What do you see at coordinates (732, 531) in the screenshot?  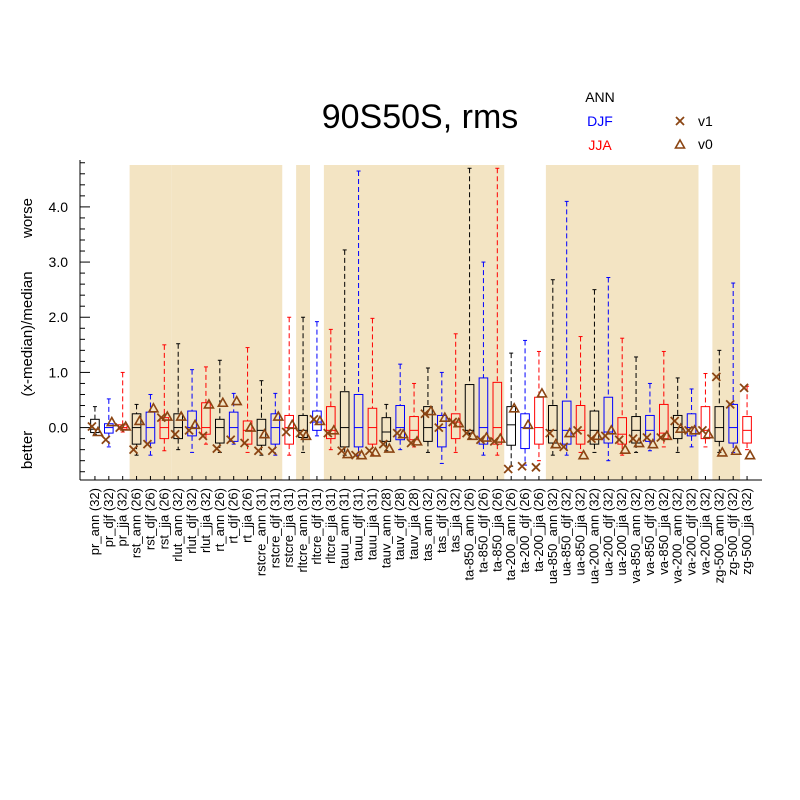 I see `x-tick-label-46: zg-500_djf (32)` at bounding box center [732, 531].